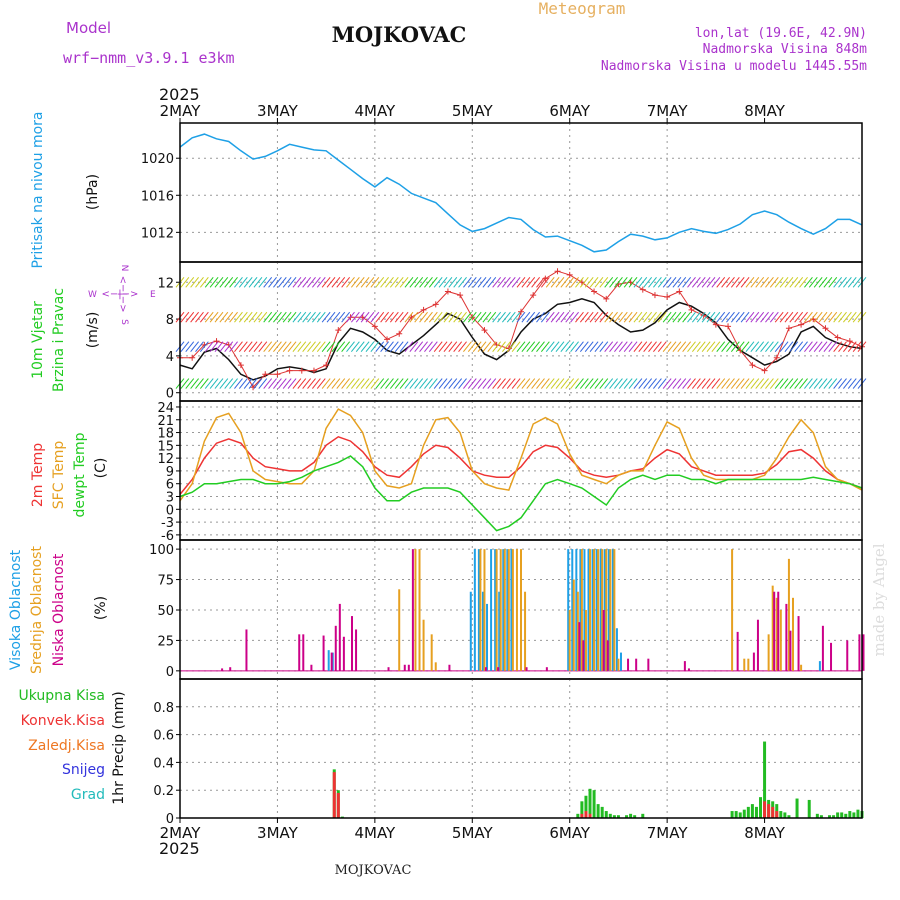 This screenshot has width=900, height=900. What do you see at coordinates (781, 33) in the screenshot?
I see `coords-label: lon,lat (19.6E, 42.9N)` at bounding box center [781, 33].